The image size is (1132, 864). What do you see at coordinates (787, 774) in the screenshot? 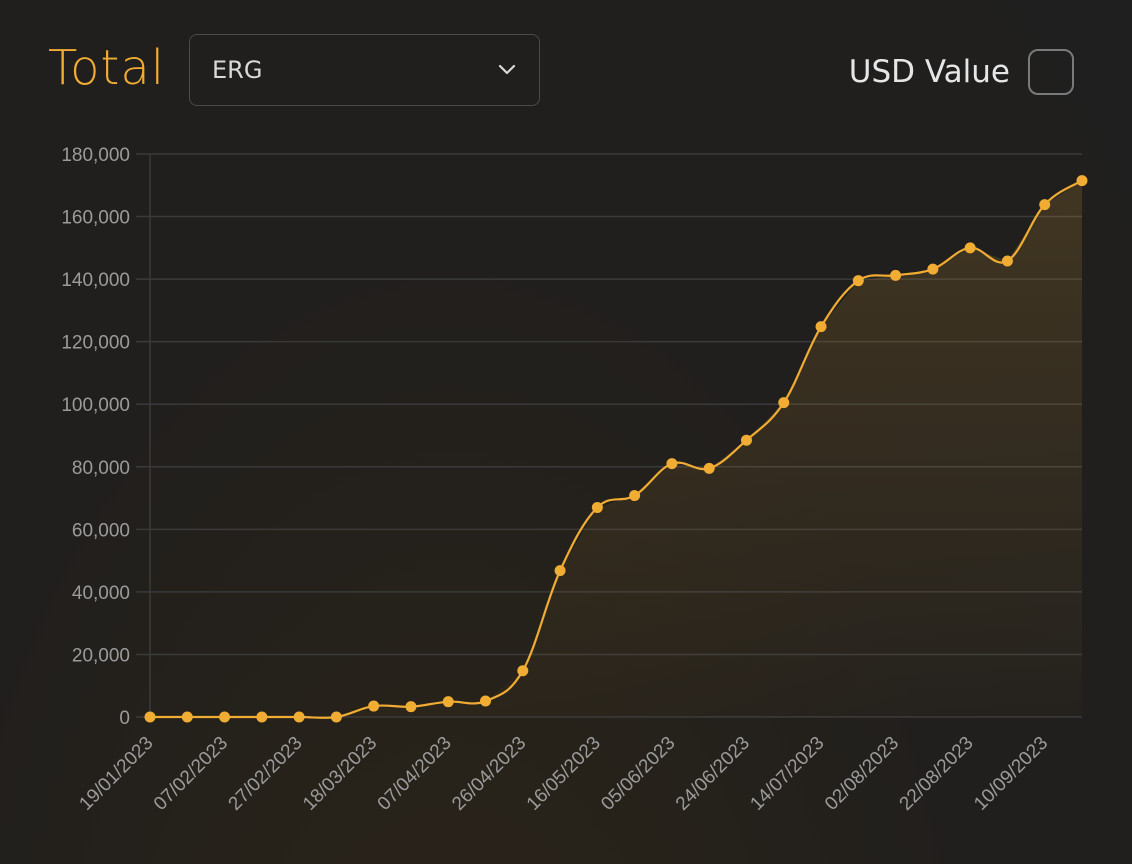
I see `x-tick-label: 14/07/2023` at bounding box center [787, 774].